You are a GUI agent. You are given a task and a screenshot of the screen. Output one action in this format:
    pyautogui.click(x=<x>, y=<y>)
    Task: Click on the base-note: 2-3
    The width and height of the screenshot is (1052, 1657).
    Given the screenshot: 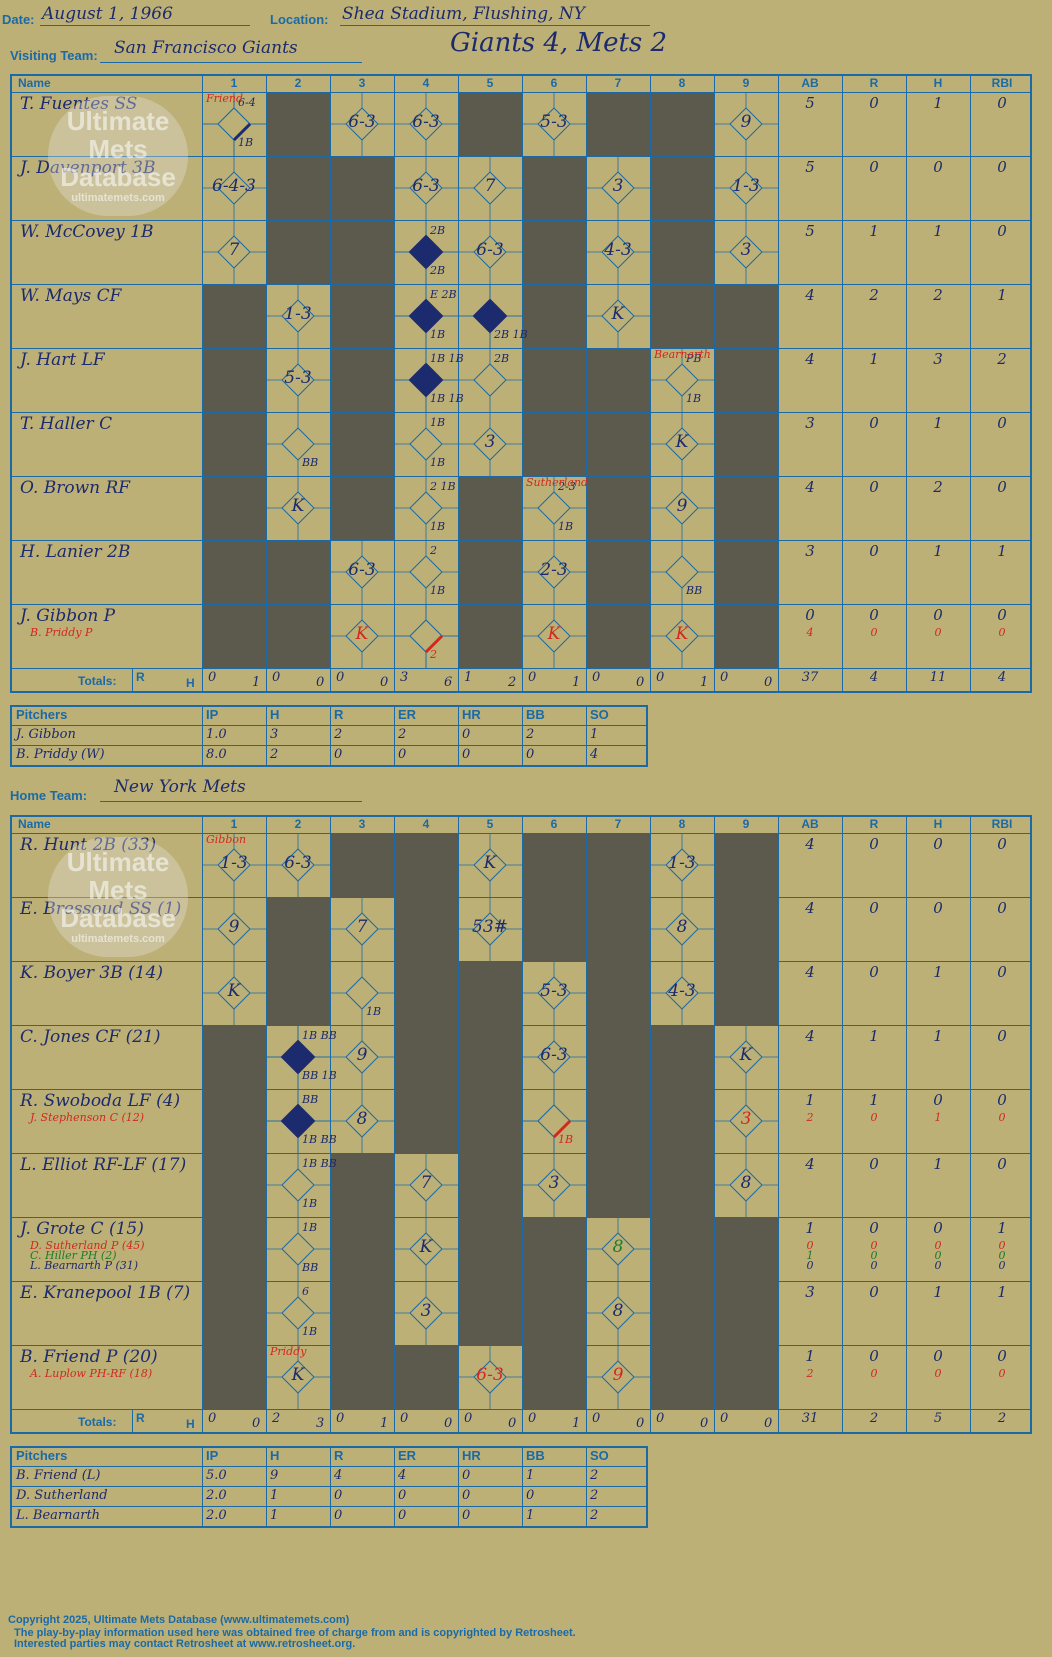 What is the action you would take?
    pyautogui.click(x=567, y=486)
    